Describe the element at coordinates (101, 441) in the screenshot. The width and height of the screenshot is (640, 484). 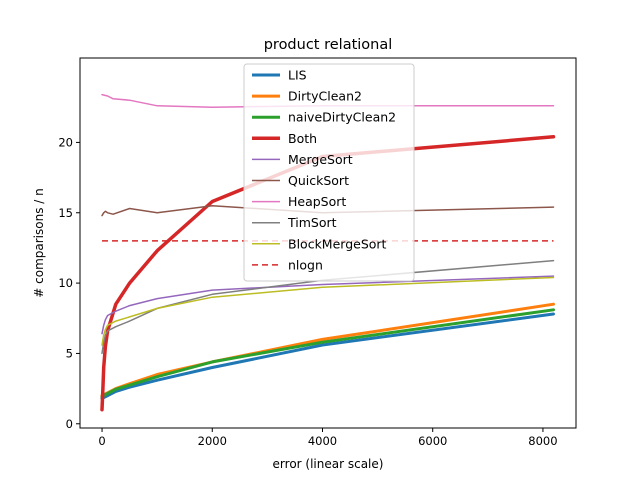
I see `x-tick-label: 0` at that location.